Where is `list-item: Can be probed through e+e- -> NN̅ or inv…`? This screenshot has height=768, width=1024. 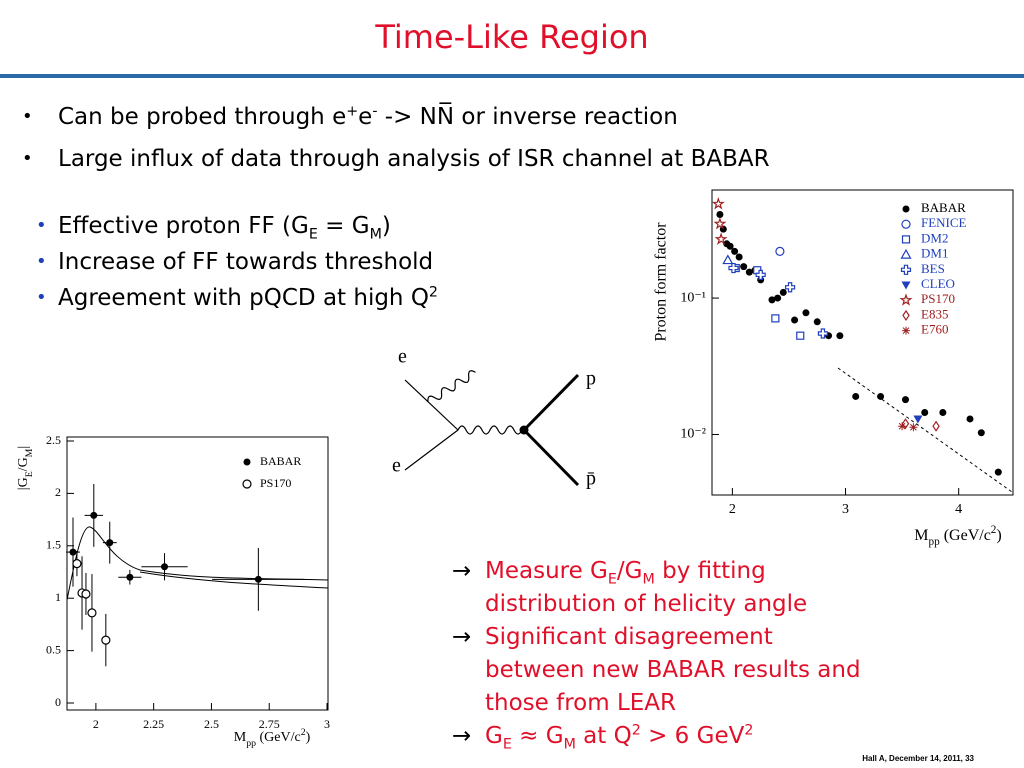
list-item: Can be probed through e+e- -> NN̅ or inv… is located at coordinates (396, 121).